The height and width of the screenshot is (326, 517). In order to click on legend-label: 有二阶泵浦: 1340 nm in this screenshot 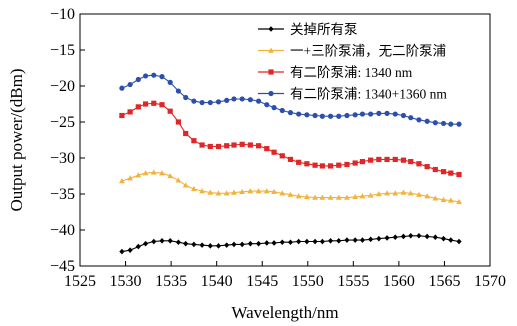, I will do `click(351, 72)`.